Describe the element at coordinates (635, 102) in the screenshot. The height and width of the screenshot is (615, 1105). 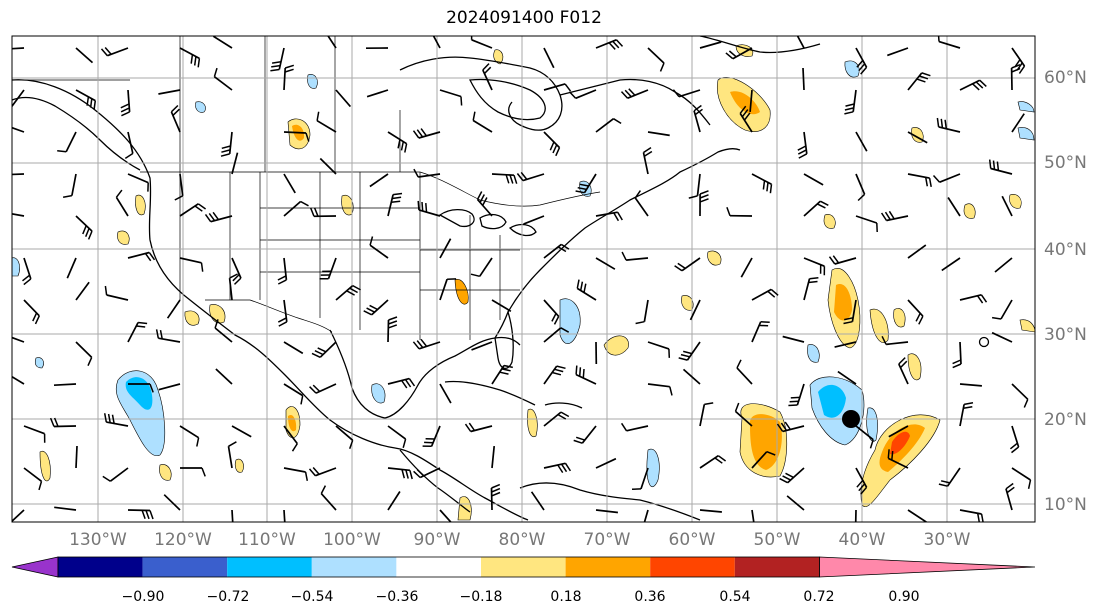
I see `labrador` at that location.